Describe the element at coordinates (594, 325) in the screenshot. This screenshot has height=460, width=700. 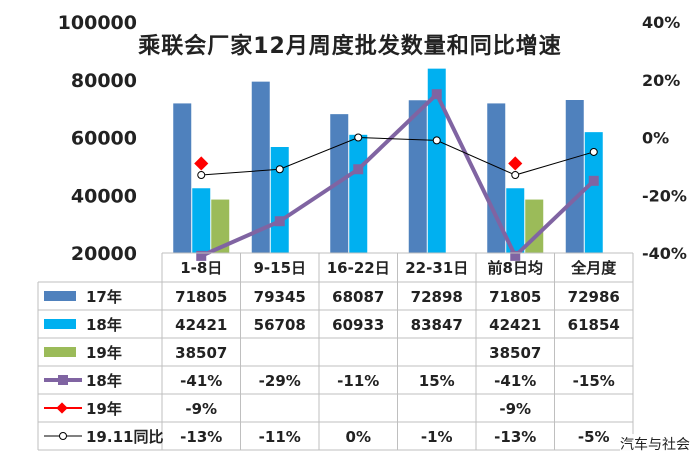
I see `table-cell-value: 61854` at that location.